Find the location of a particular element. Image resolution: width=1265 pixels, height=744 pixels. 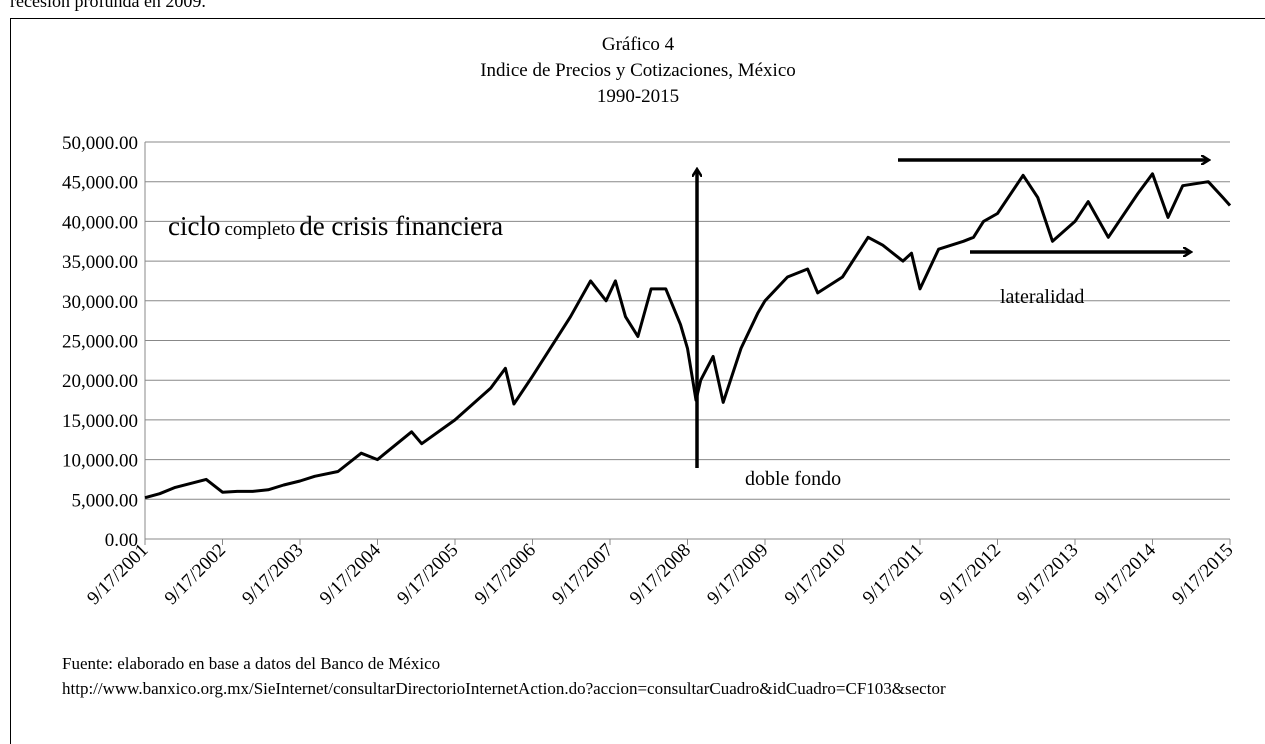

chart-subtitle: Indice de Precios y Cotizaciones, México is located at coordinates (638, 70).